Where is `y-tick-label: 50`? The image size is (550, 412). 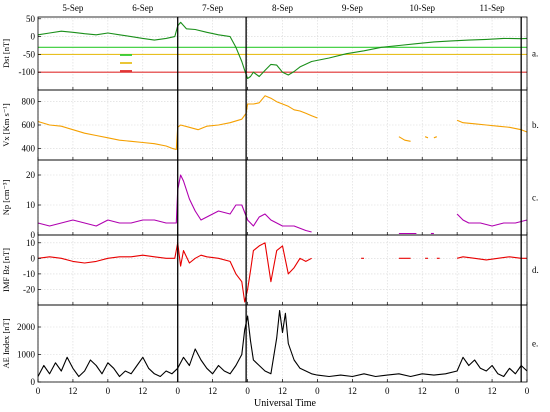
y-tick-label: 50 is located at coordinates (31, 19).